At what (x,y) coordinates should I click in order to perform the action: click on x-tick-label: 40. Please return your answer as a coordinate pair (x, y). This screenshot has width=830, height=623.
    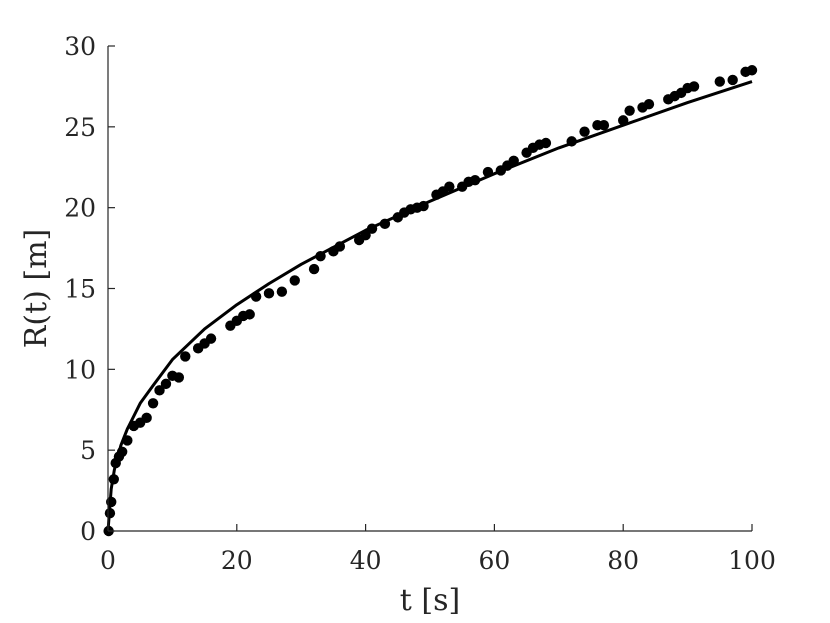
    Looking at the image, I should click on (366, 560).